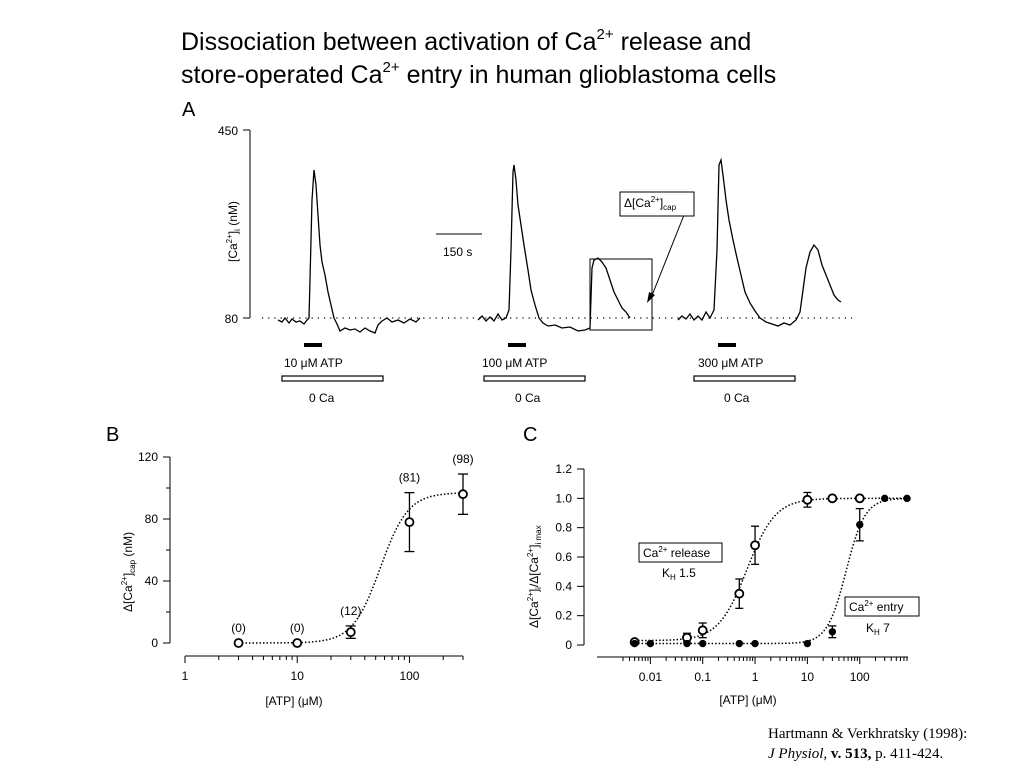 The image size is (1024, 768). What do you see at coordinates (878, 629) in the screenshot?
I see `entry-kh-label: KH 7` at bounding box center [878, 629].